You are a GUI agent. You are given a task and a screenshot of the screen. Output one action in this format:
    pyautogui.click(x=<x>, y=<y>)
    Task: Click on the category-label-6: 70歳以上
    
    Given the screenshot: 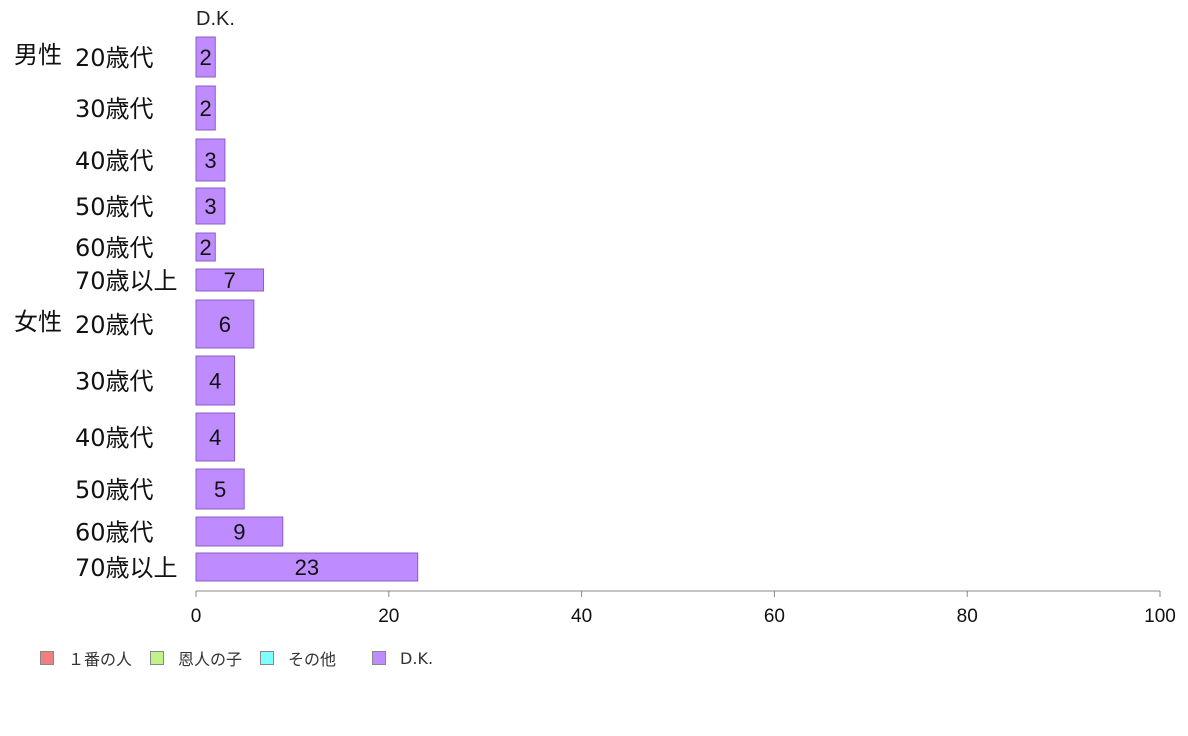 What is the action you would take?
    pyautogui.click(x=126, y=281)
    